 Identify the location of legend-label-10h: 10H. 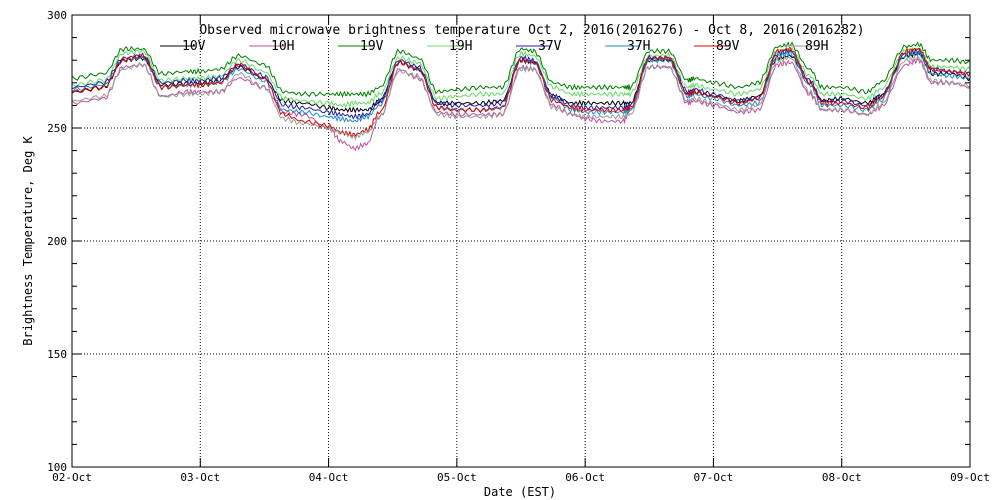
(282, 46).